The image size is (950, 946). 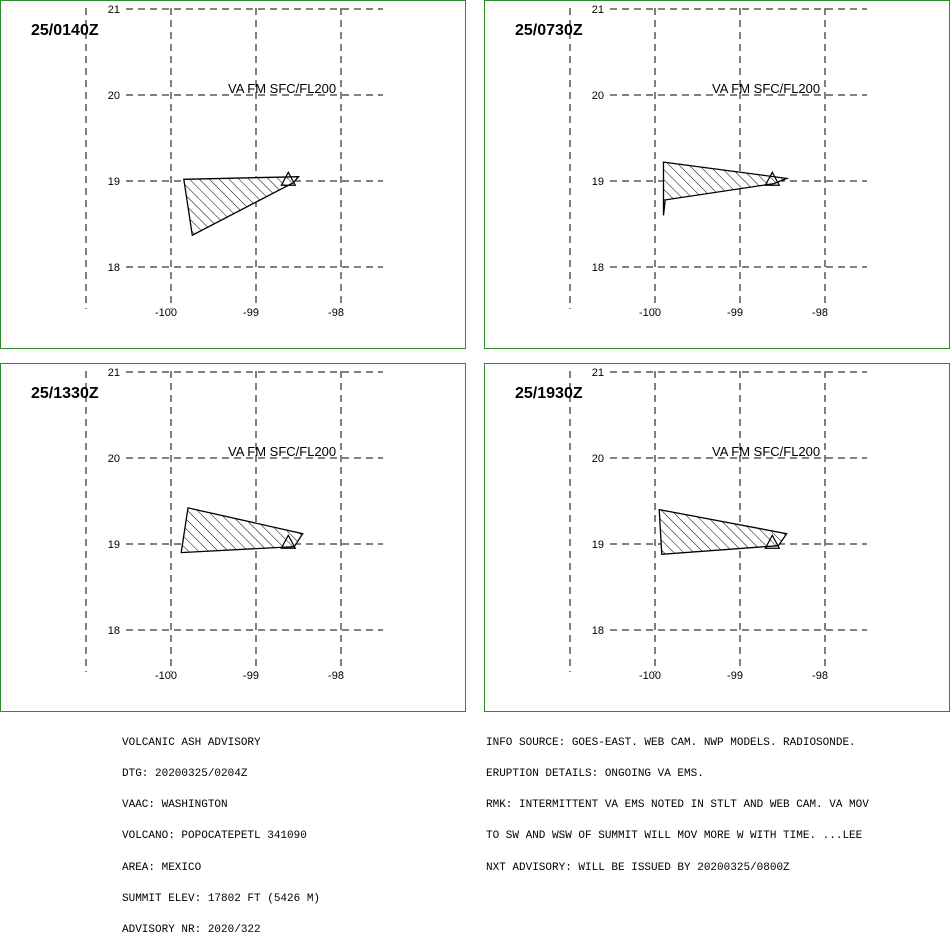 I want to click on forecast-time-label: 25/1930Z, so click(x=549, y=393).